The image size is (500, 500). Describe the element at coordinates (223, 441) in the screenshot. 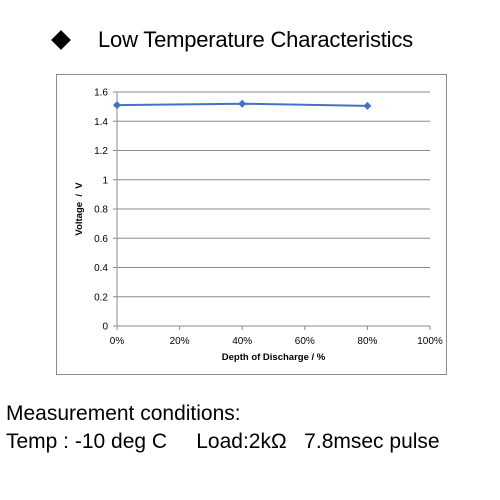

I see `measurement-conditions-values: Temp : -10 deg C Load:2kΩ 7.8msec pulse` at that location.